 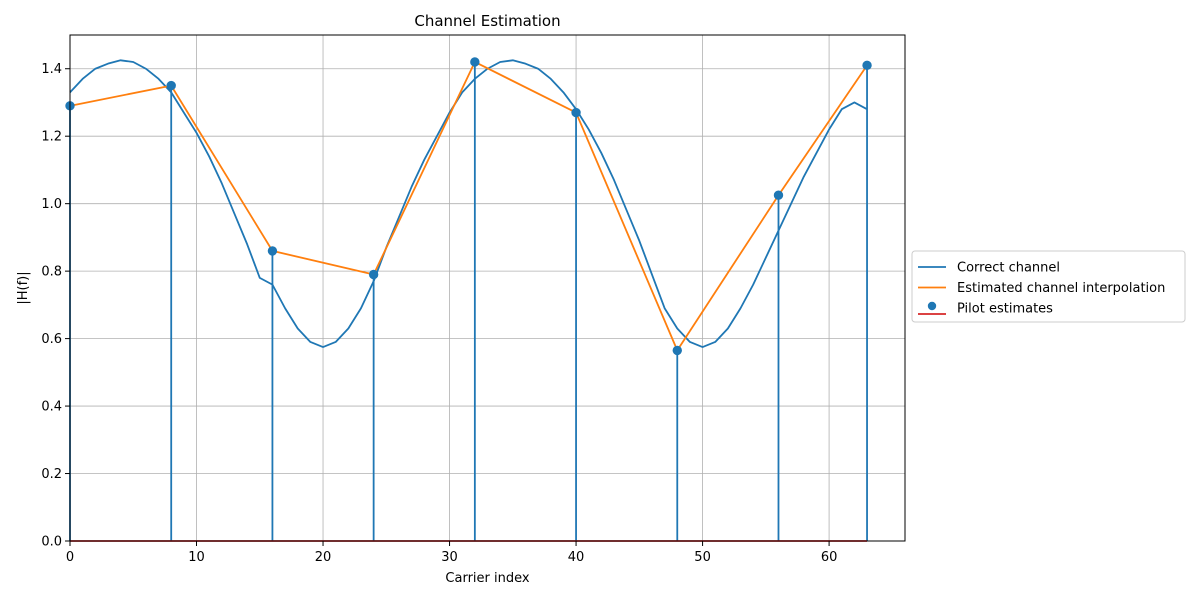 I want to click on y-tick-label: 0.4, so click(x=51, y=407).